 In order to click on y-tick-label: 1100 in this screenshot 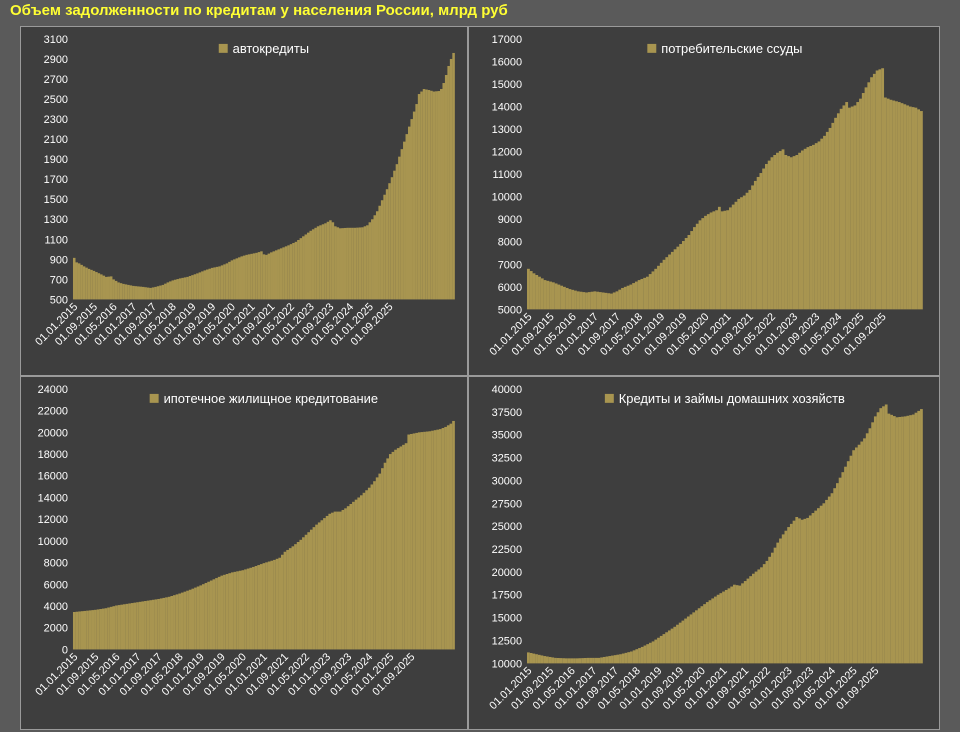, I will do `click(57, 240)`.